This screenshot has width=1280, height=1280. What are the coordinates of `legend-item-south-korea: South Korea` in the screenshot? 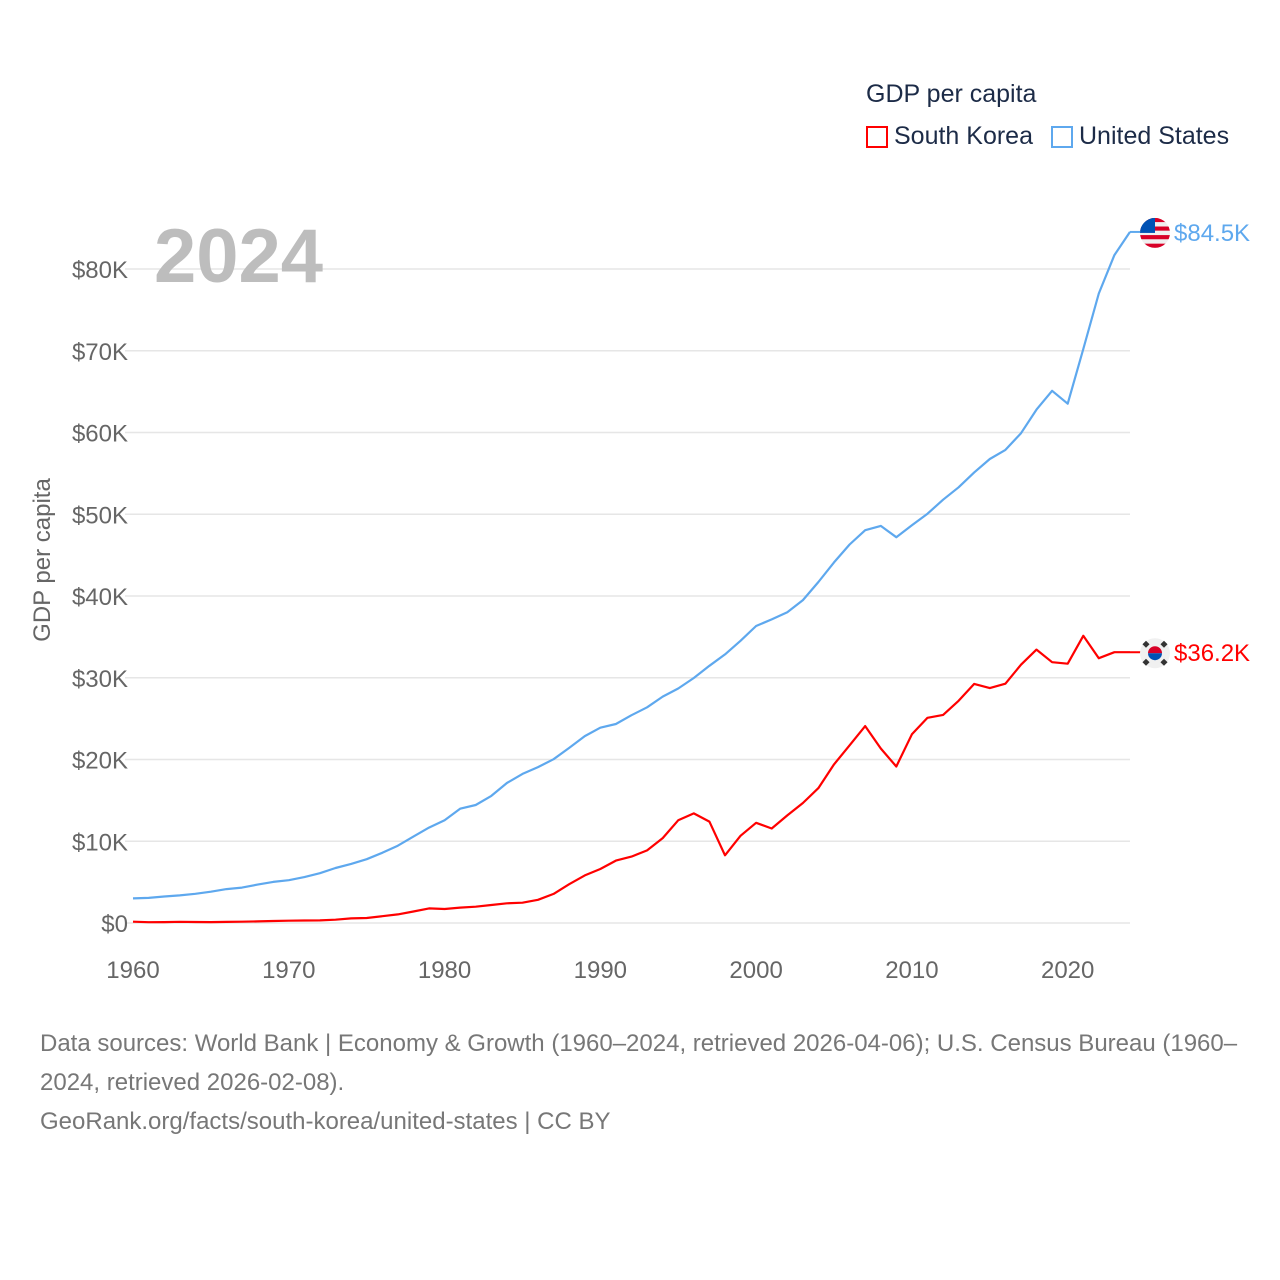 It's located at (949, 136).